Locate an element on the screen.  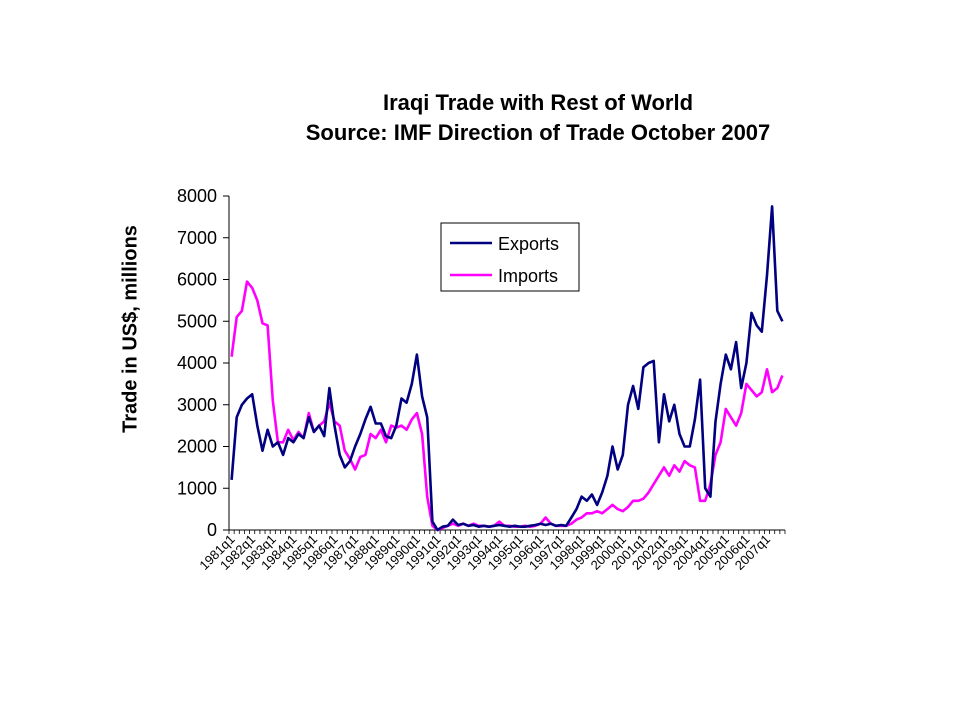
y-tick-label: 7000 is located at coordinates (197, 238).